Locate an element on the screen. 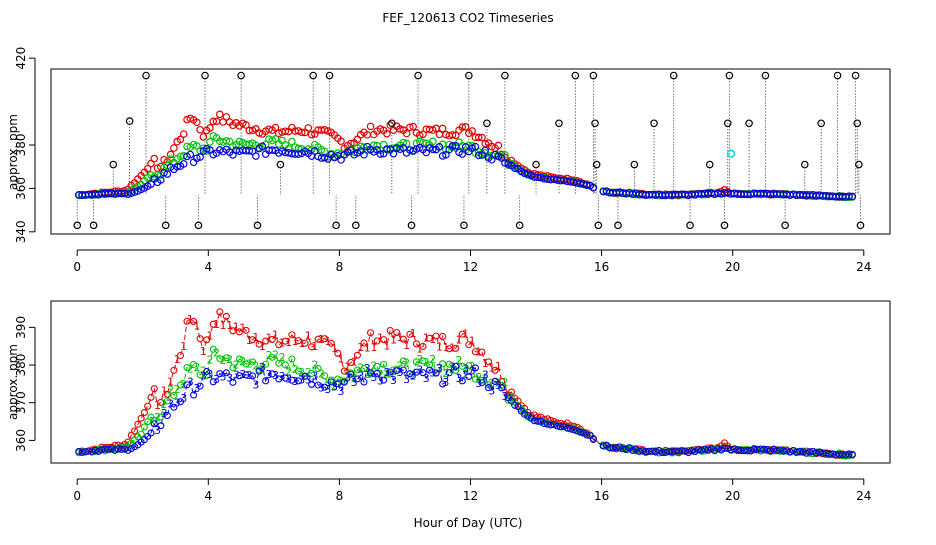 The image size is (936, 545). bottom-x-tick-label: 4 is located at coordinates (208, 496).